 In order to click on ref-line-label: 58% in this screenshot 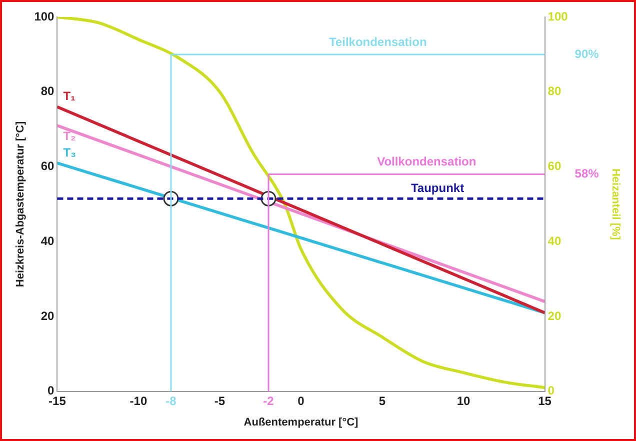, I will do `click(587, 173)`.